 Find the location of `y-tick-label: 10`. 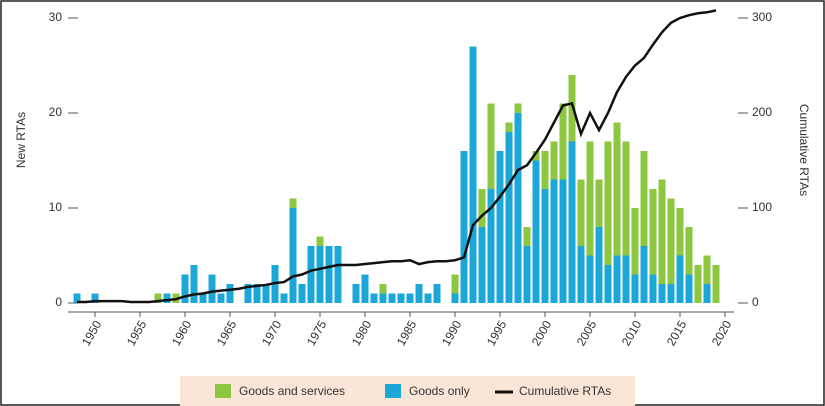

y-tick-label: 10 is located at coordinates (56, 207).